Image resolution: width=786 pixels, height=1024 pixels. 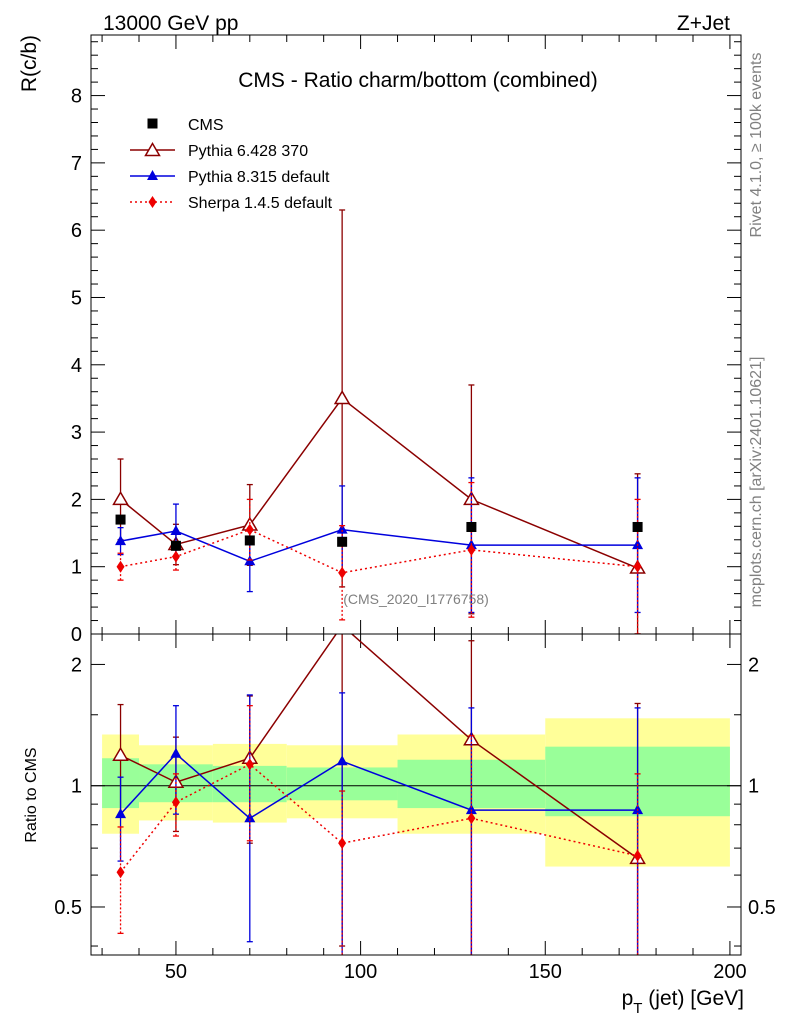 I want to click on legend-item-sherpa: Sherpa 1.4.5 default, so click(x=231, y=203).